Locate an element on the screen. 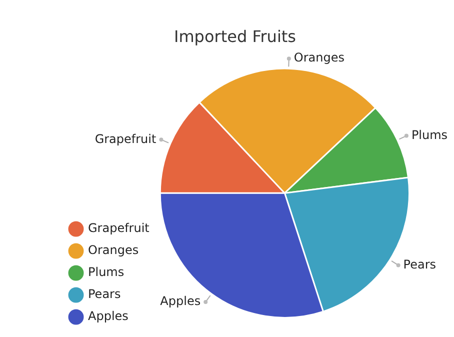  slice-label: Apples is located at coordinates (180, 301).